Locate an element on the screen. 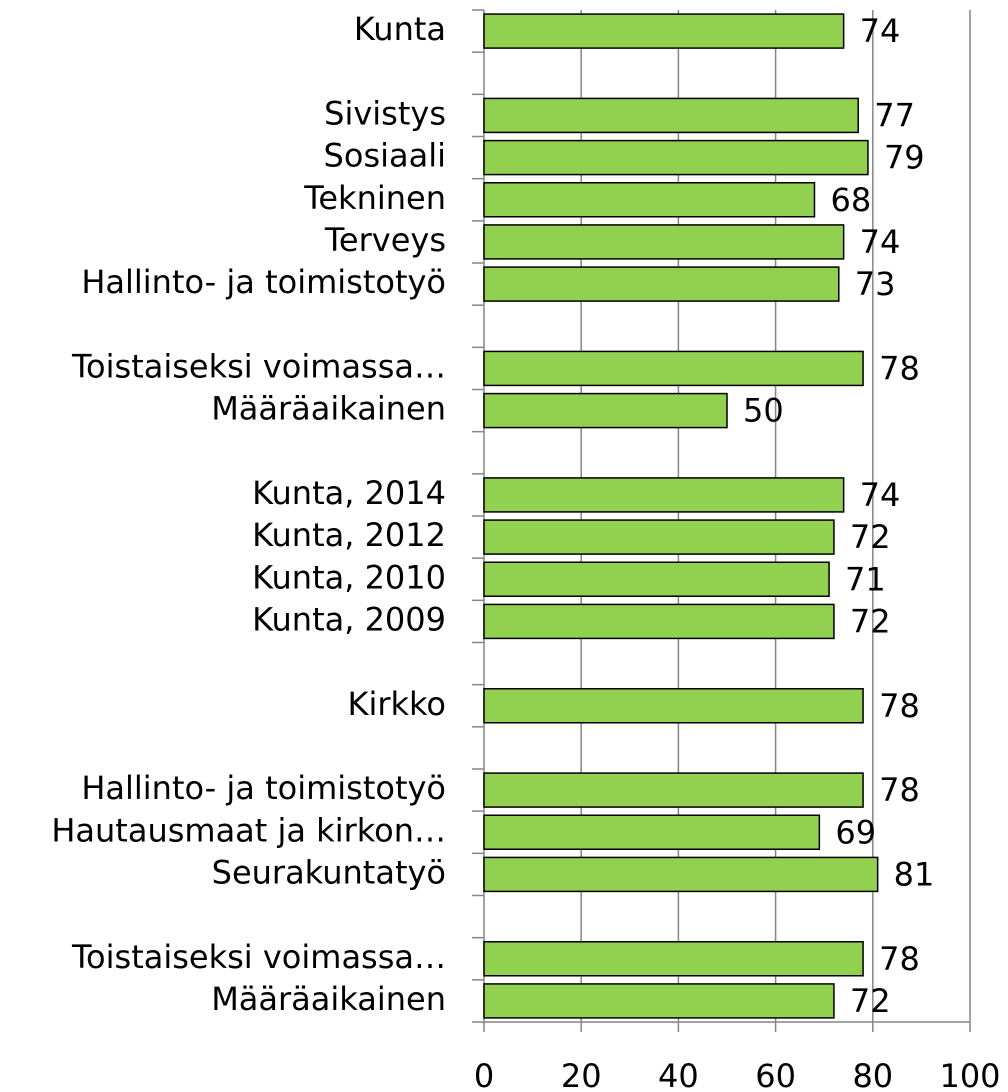 The image size is (1008, 1092). x-tick-label: 80 is located at coordinates (872, 1072).